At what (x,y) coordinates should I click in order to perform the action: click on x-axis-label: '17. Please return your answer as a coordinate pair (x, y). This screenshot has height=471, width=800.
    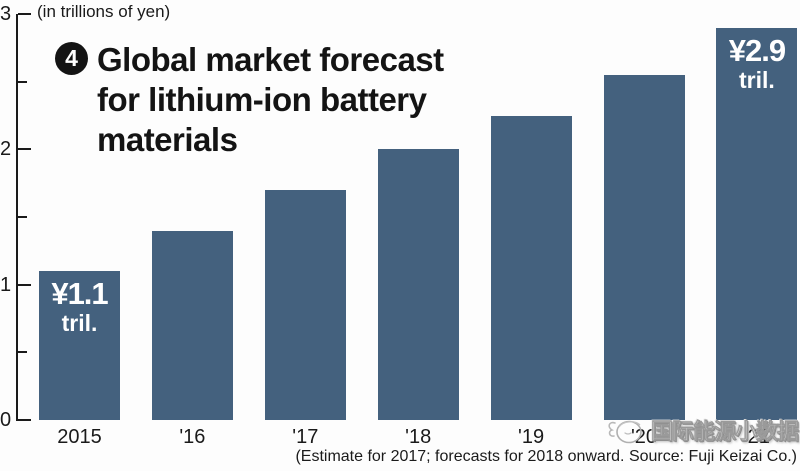
    Looking at the image, I should click on (305, 437).